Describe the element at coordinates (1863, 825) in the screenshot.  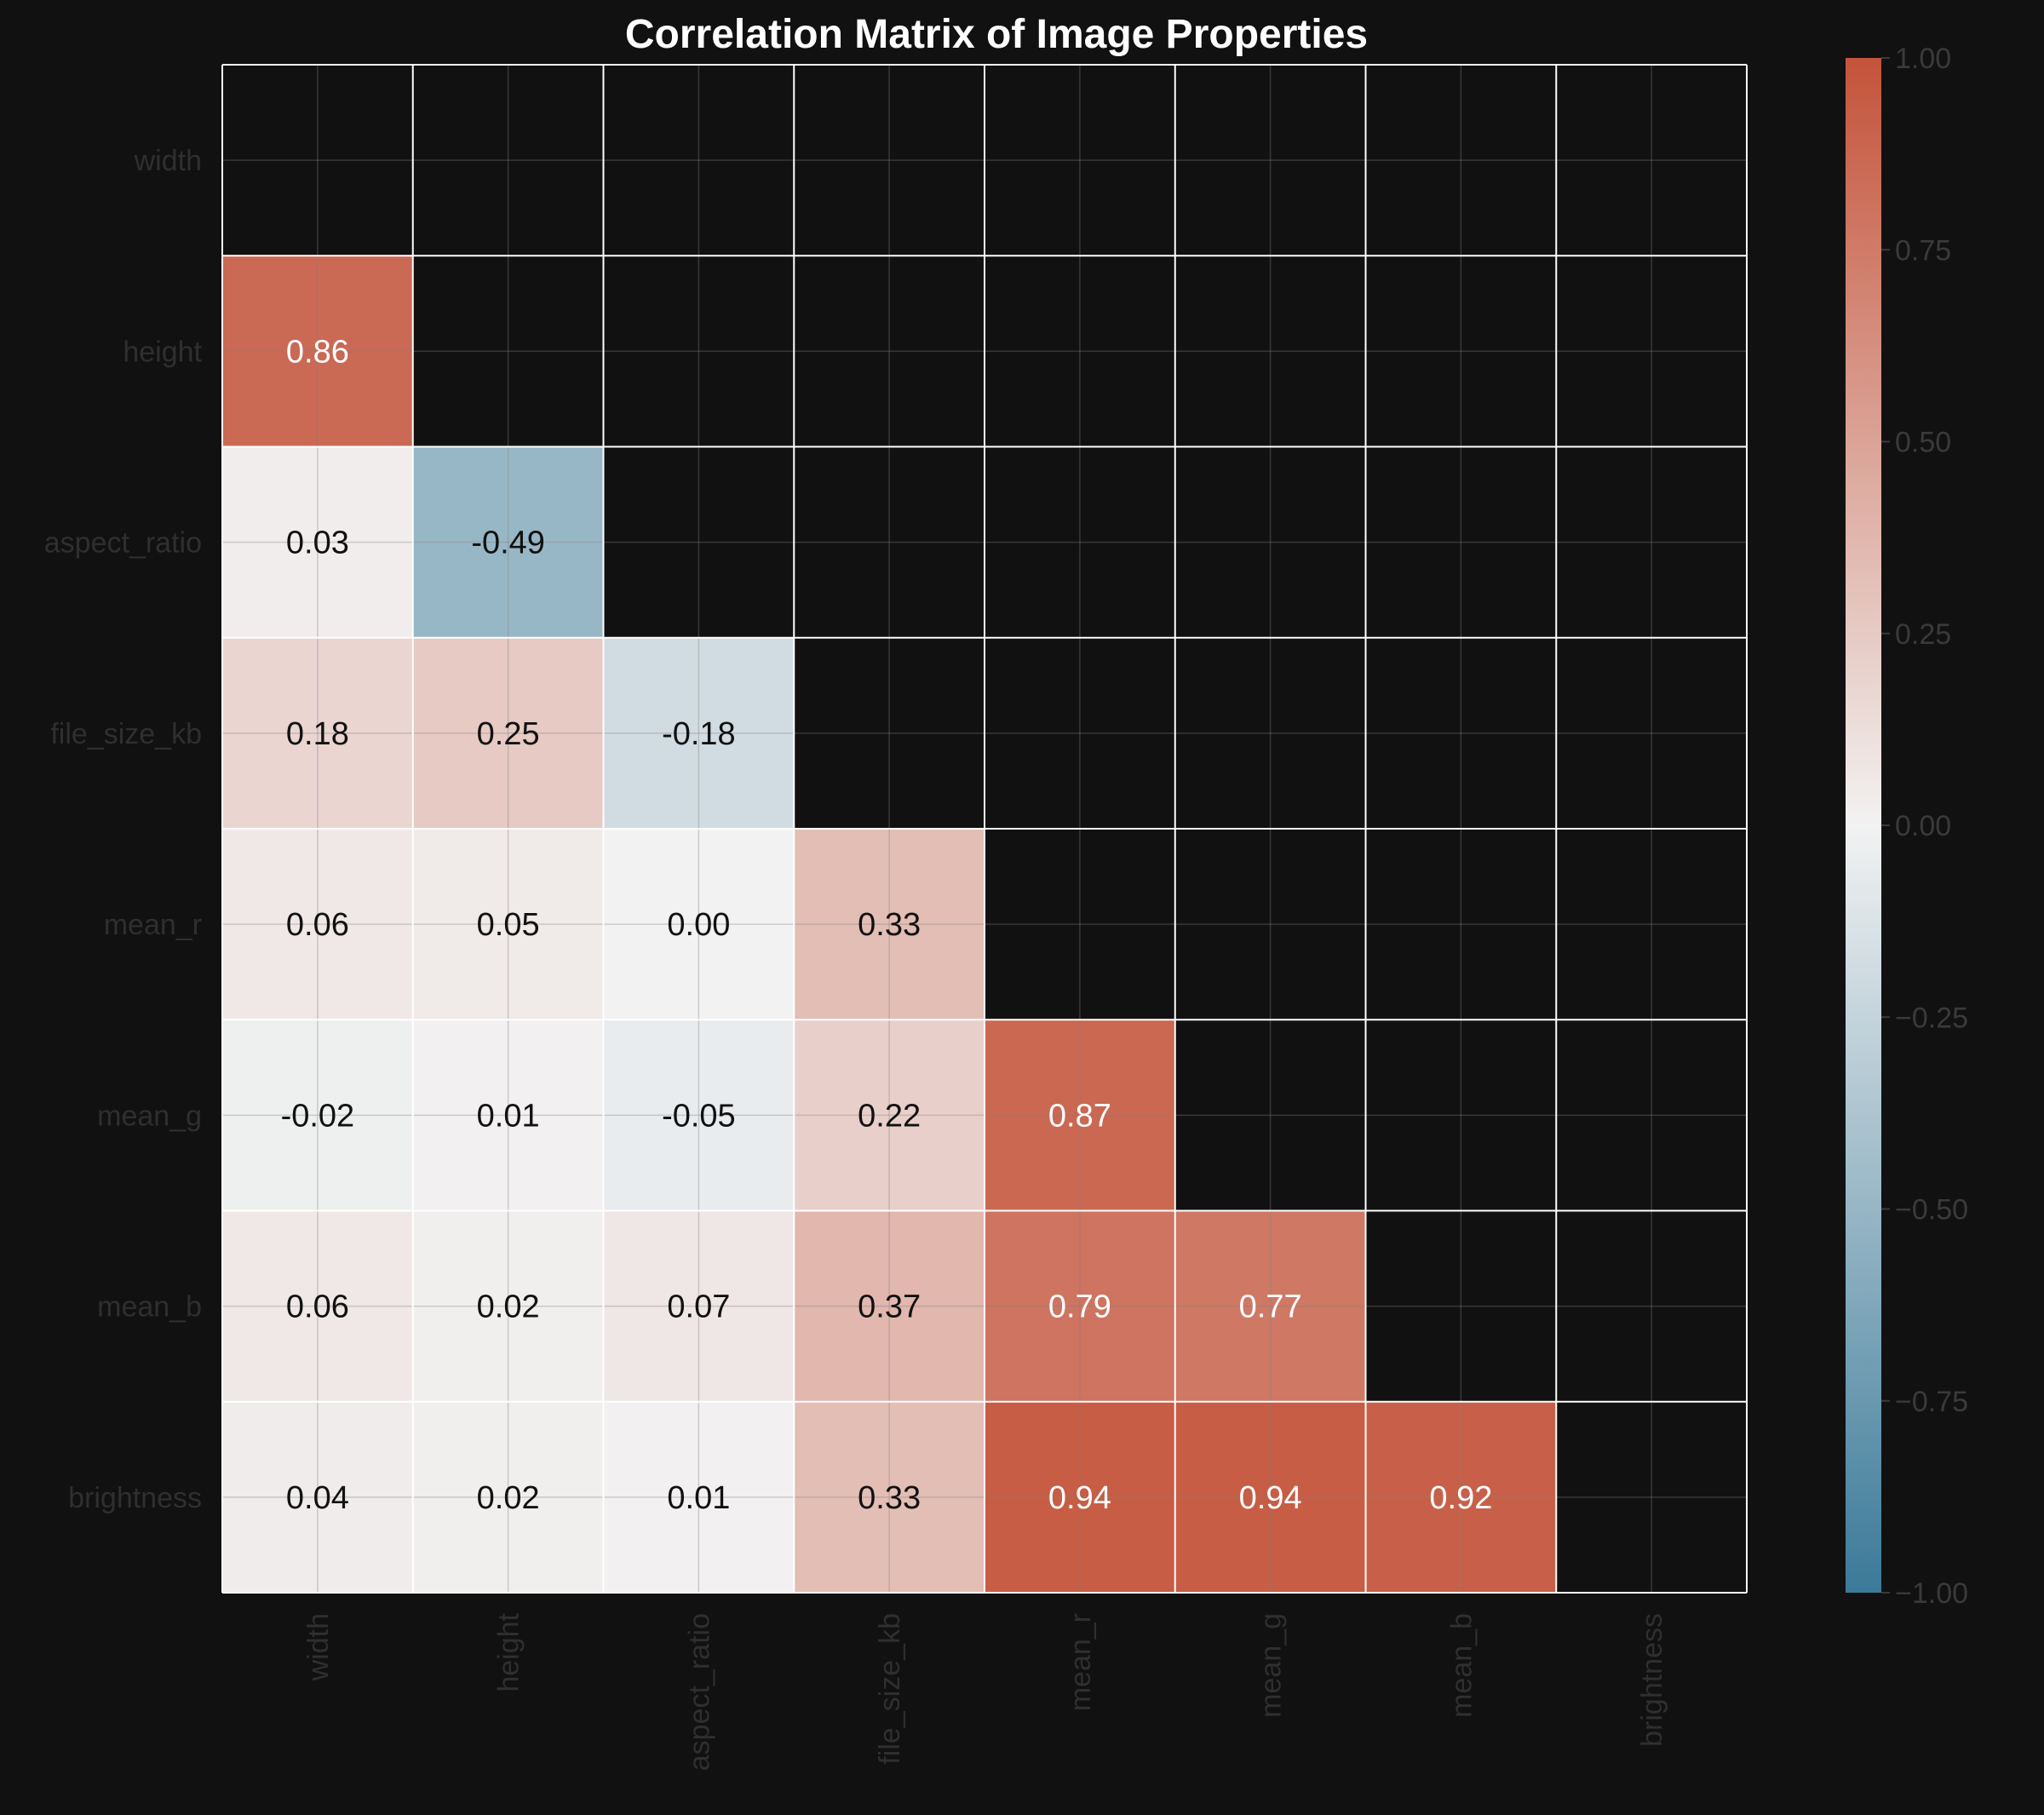
I see `colorbar-gradient` at that location.